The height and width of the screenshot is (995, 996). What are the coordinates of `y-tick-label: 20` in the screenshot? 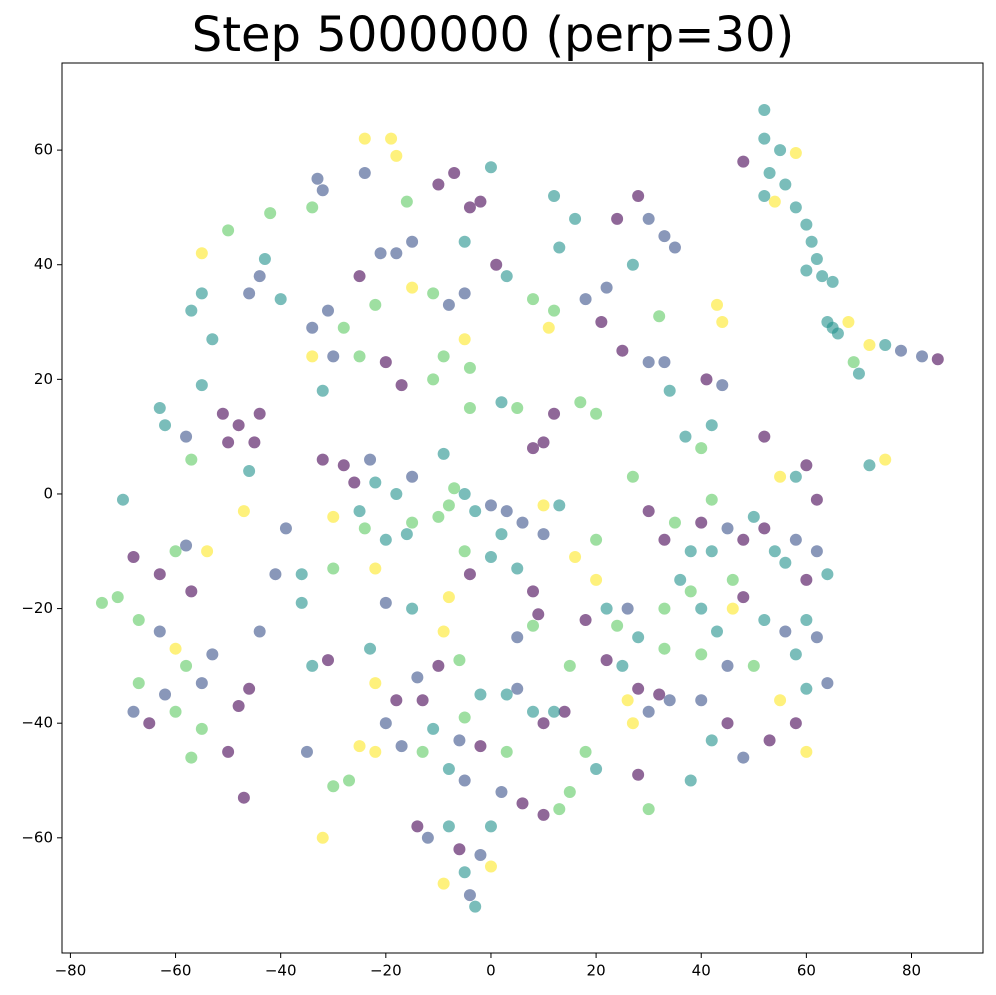 It's located at (43, 379).